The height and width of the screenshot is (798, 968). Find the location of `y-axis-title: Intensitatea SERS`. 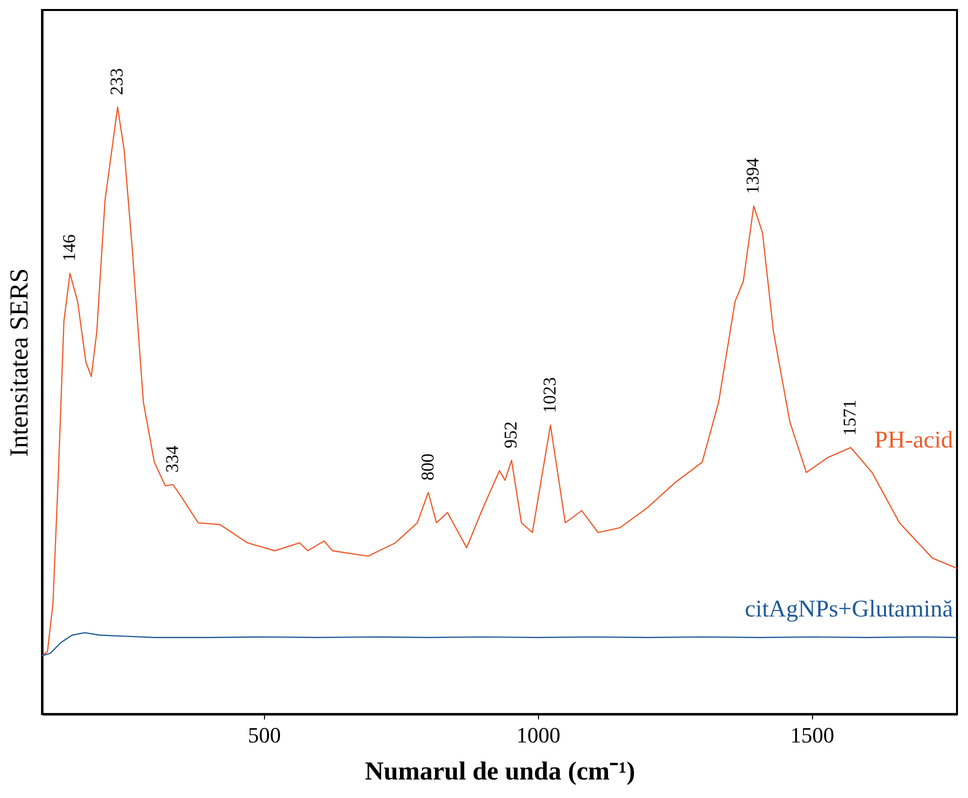

y-axis-title: Intensitatea SERS is located at coordinates (19, 362).